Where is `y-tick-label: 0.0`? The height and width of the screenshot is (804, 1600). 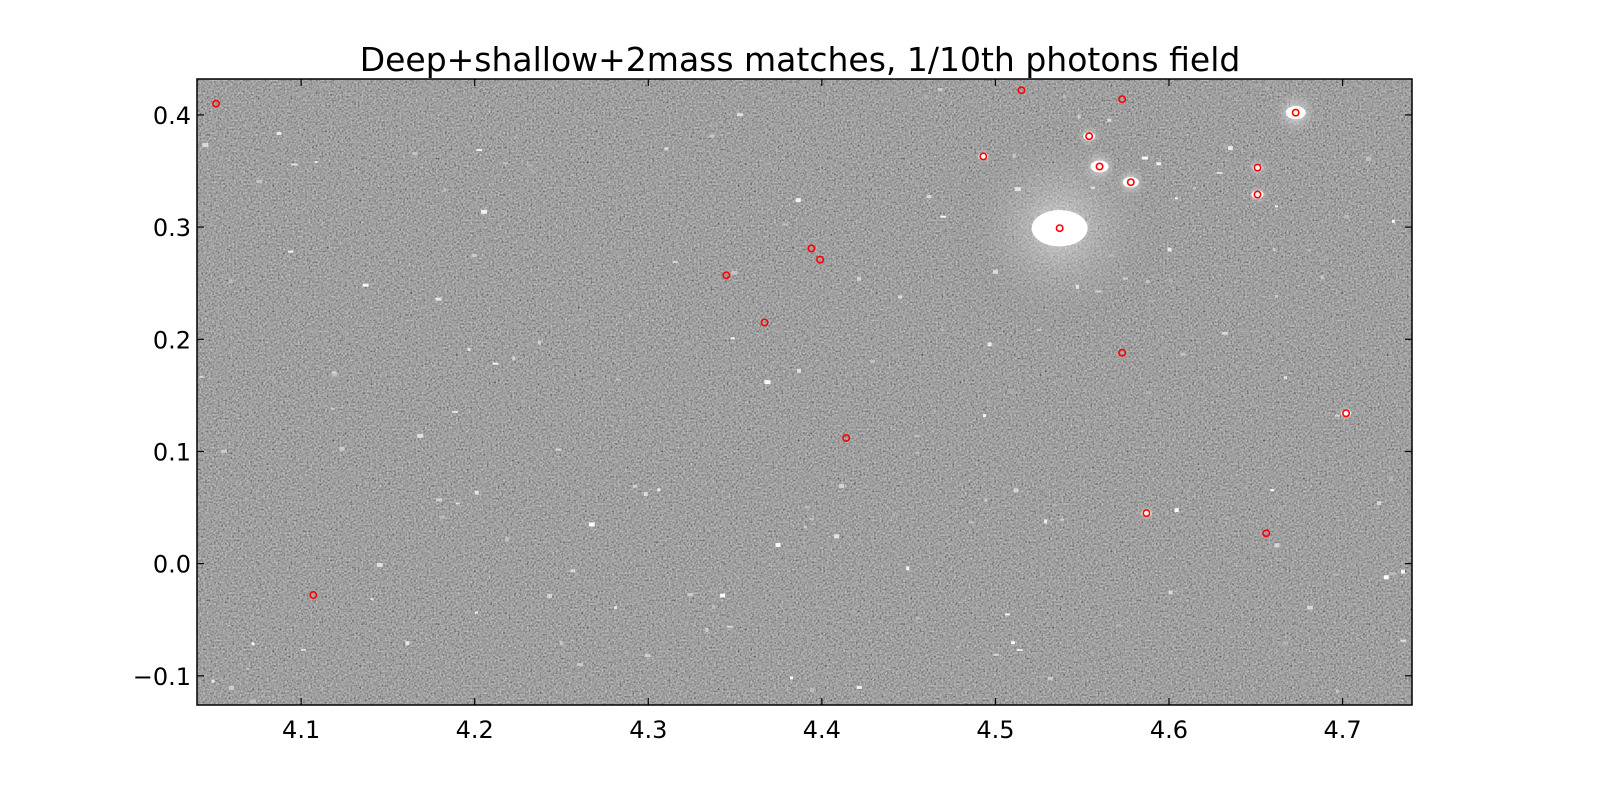 y-tick-label: 0.0 is located at coordinates (172, 565).